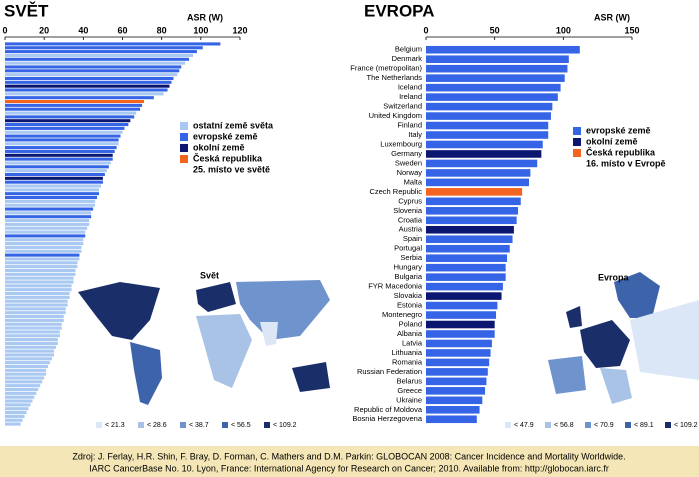  What do you see at coordinates (4, 30) in the screenshot?
I see `x-tick-label: 0` at bounding box center [4, 30].